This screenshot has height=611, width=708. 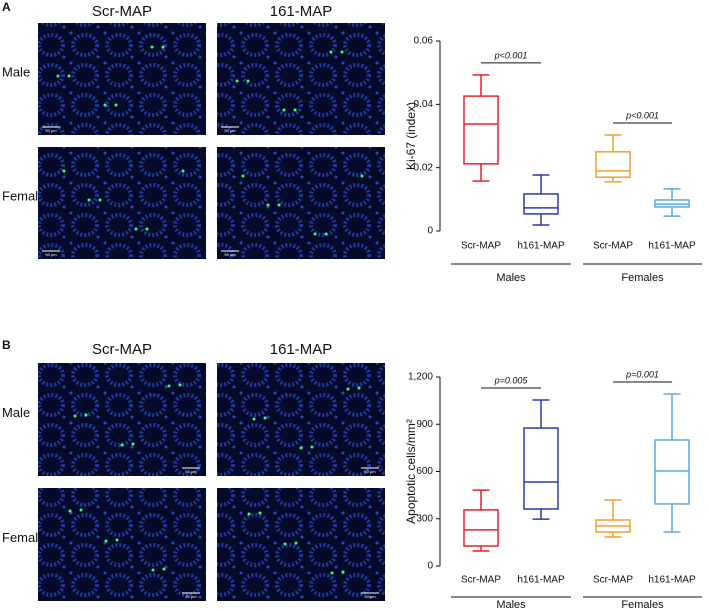 What do you see at coordinates (411, 136) in the screenshot?
I see `y-axis-label: Ki-67 (index)` at bounding box center [411, 136].